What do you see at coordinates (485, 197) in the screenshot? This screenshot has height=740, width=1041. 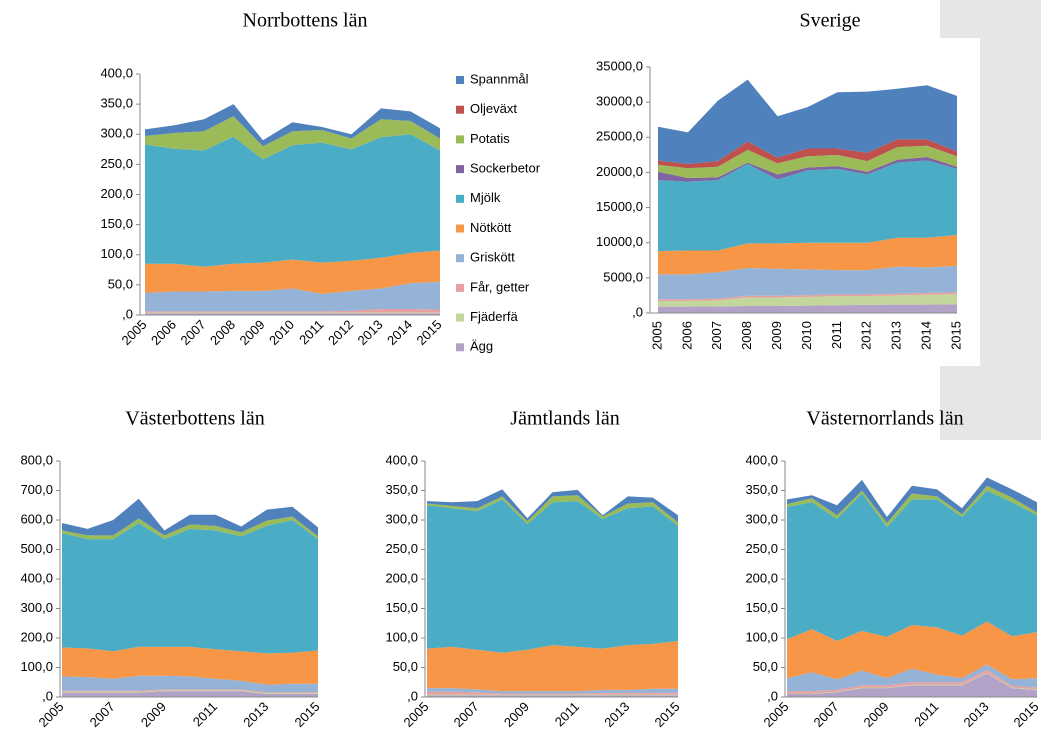 I see `legend-label: Mjölk` at bounding box center [485, 197].